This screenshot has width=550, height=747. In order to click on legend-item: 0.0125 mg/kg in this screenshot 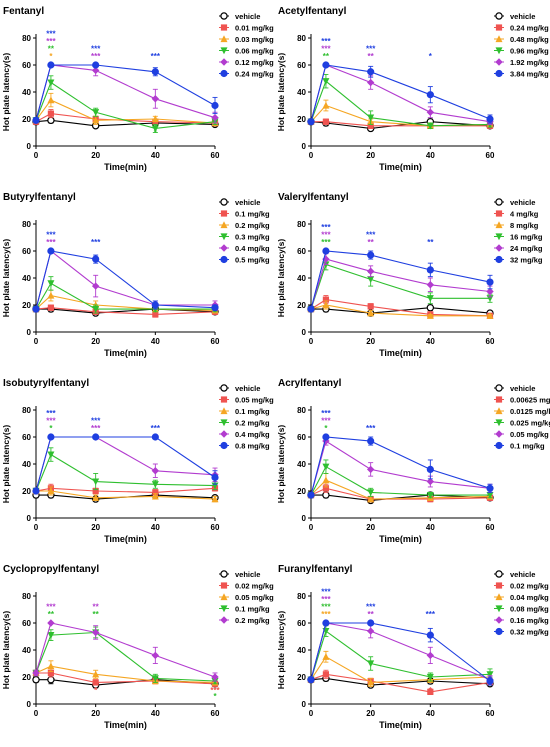, I will do `click(522, 411)`.